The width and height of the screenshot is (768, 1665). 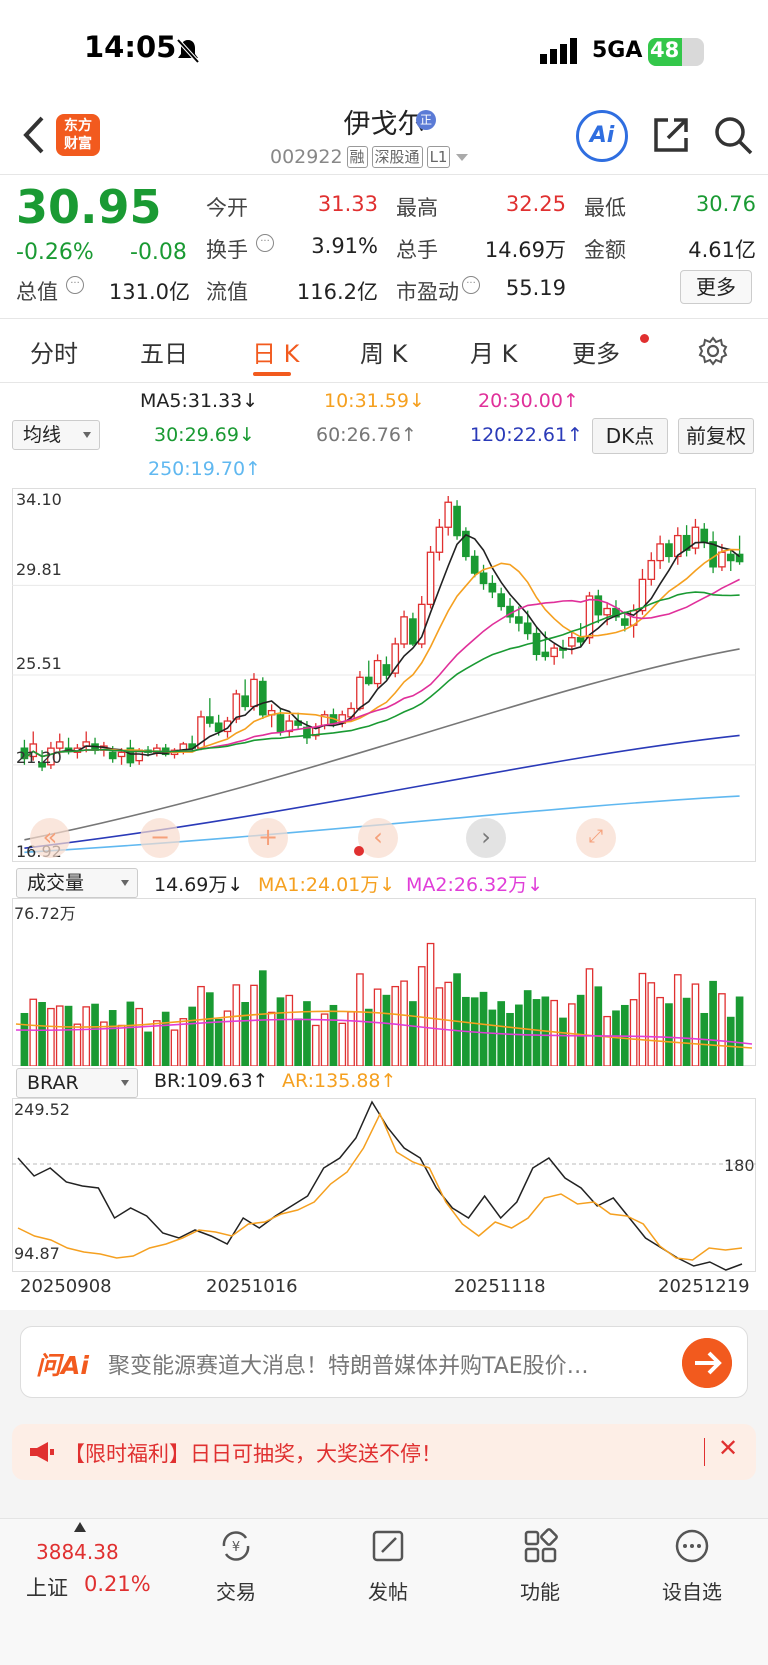 What do you see at coordinates (384, 1185) in the screenshot?
I see `brar-chart` at bounding box center [384, 1185].